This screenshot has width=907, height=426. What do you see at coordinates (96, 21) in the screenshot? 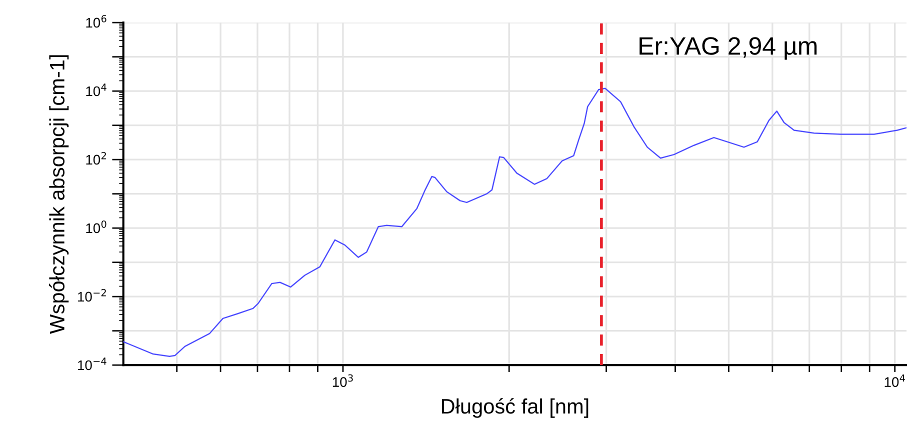
I see `y-tick-label: 10$^{6}$` at bounding box center [96, 21].